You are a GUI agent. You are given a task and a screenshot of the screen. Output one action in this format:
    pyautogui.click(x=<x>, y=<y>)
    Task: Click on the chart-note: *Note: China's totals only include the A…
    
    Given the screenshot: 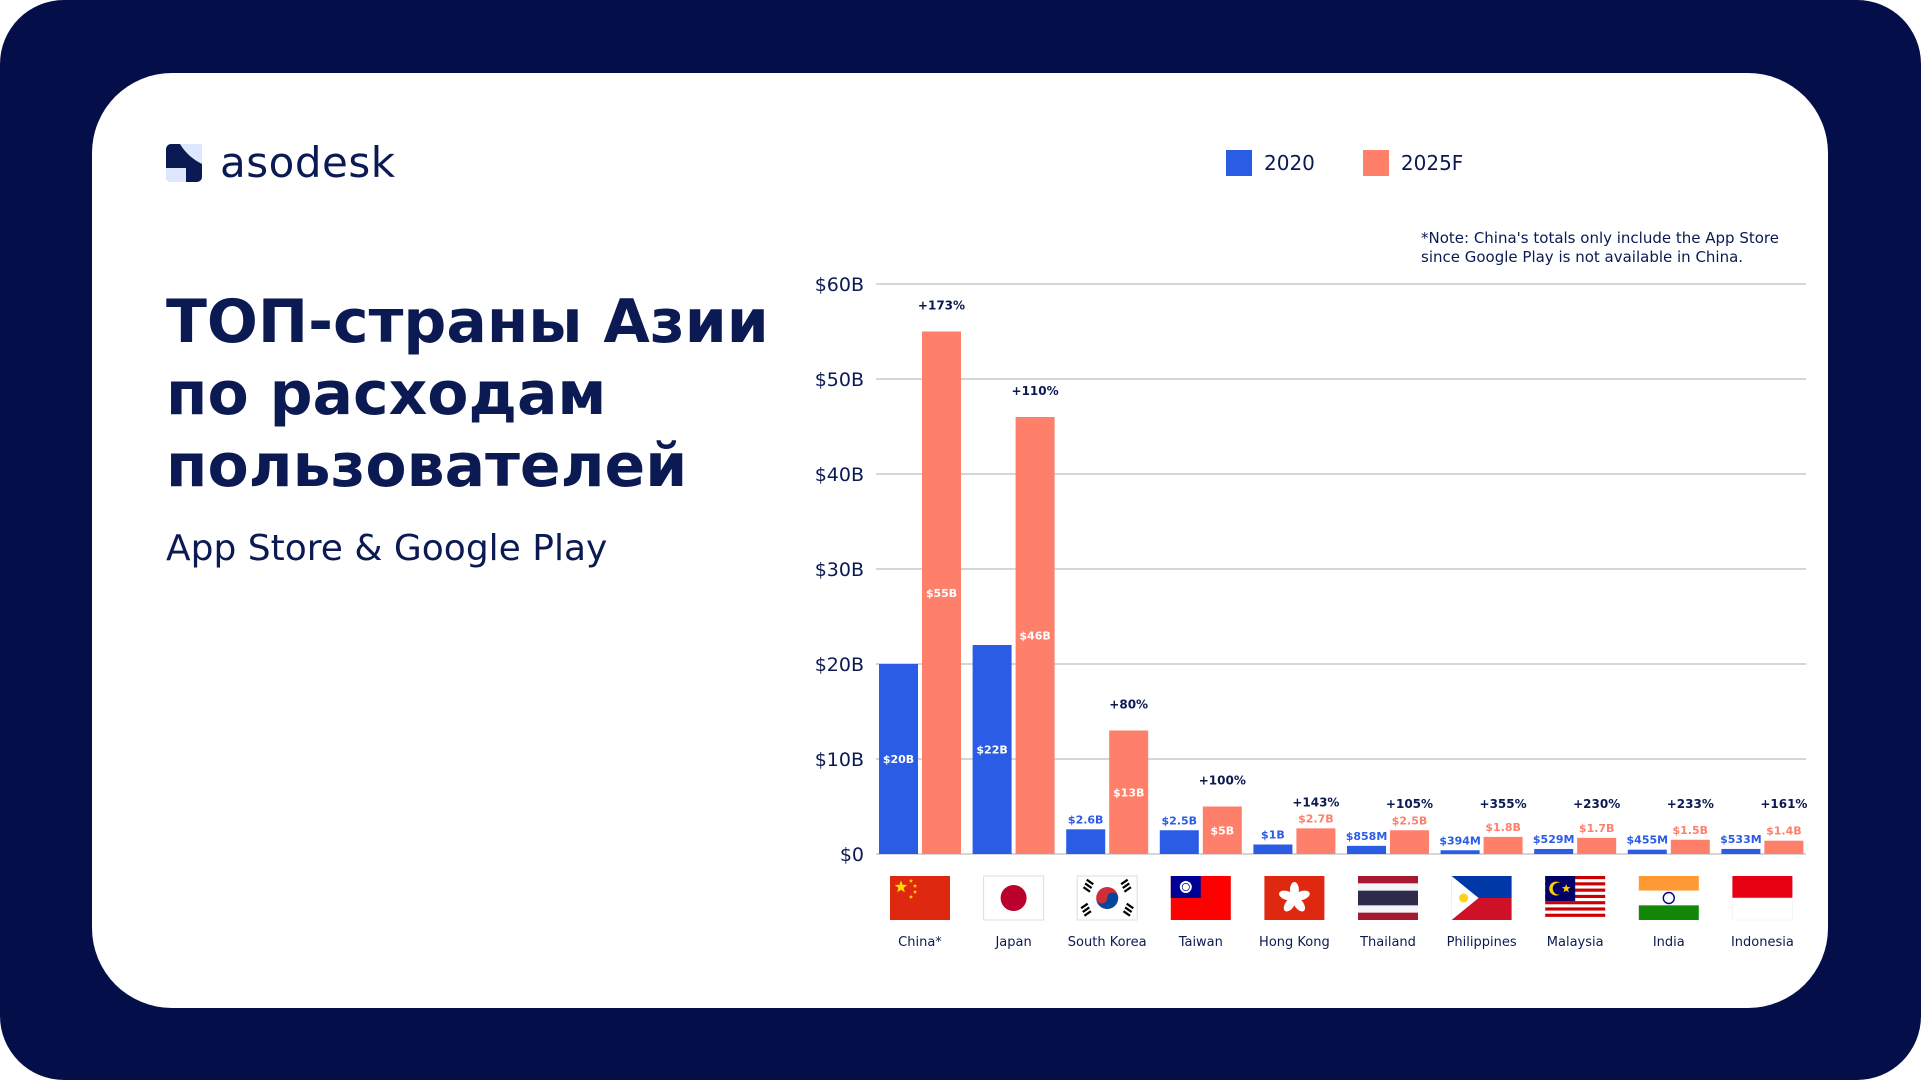 What is the action you would take?
    pyautogui.click(x=1600, y=247)
    